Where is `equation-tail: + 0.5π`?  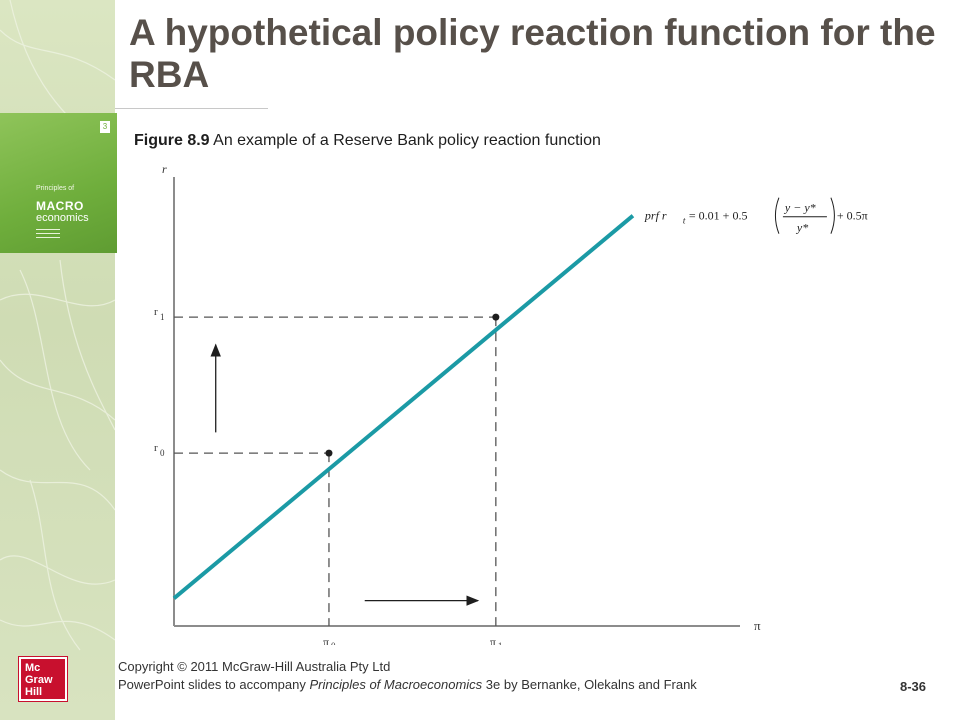 equation-tail: + 0.5π is located at coordinates (852, 216).